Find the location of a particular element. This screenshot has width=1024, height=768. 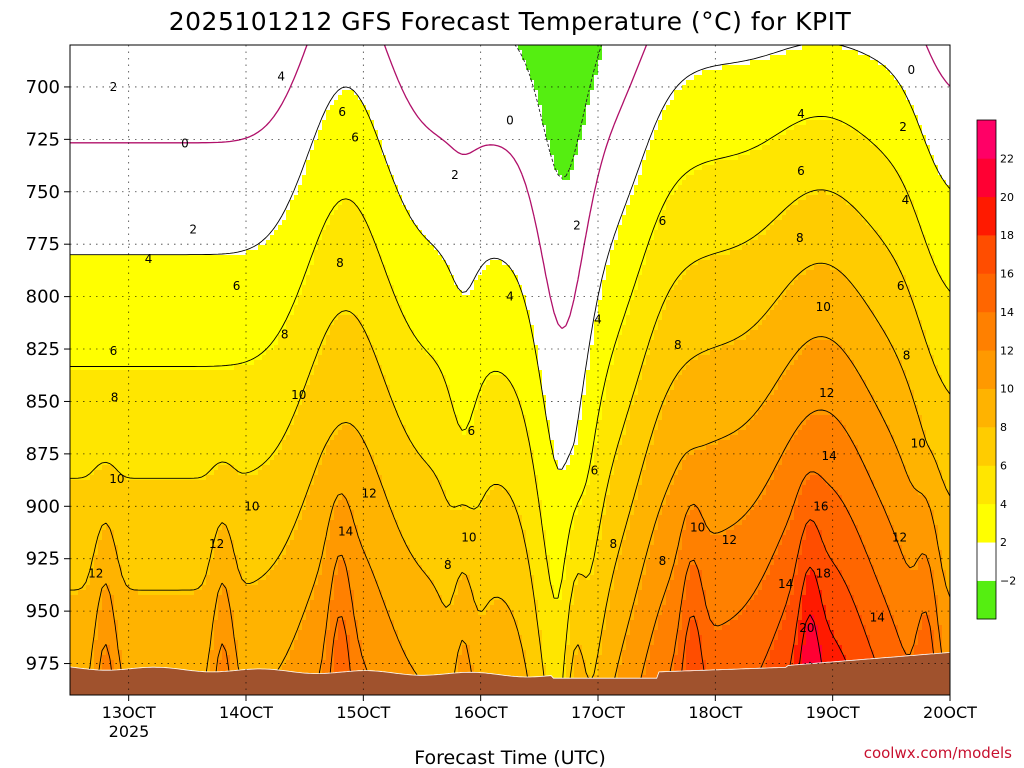

contour-label: 12 is located at coordinates (369, 494).